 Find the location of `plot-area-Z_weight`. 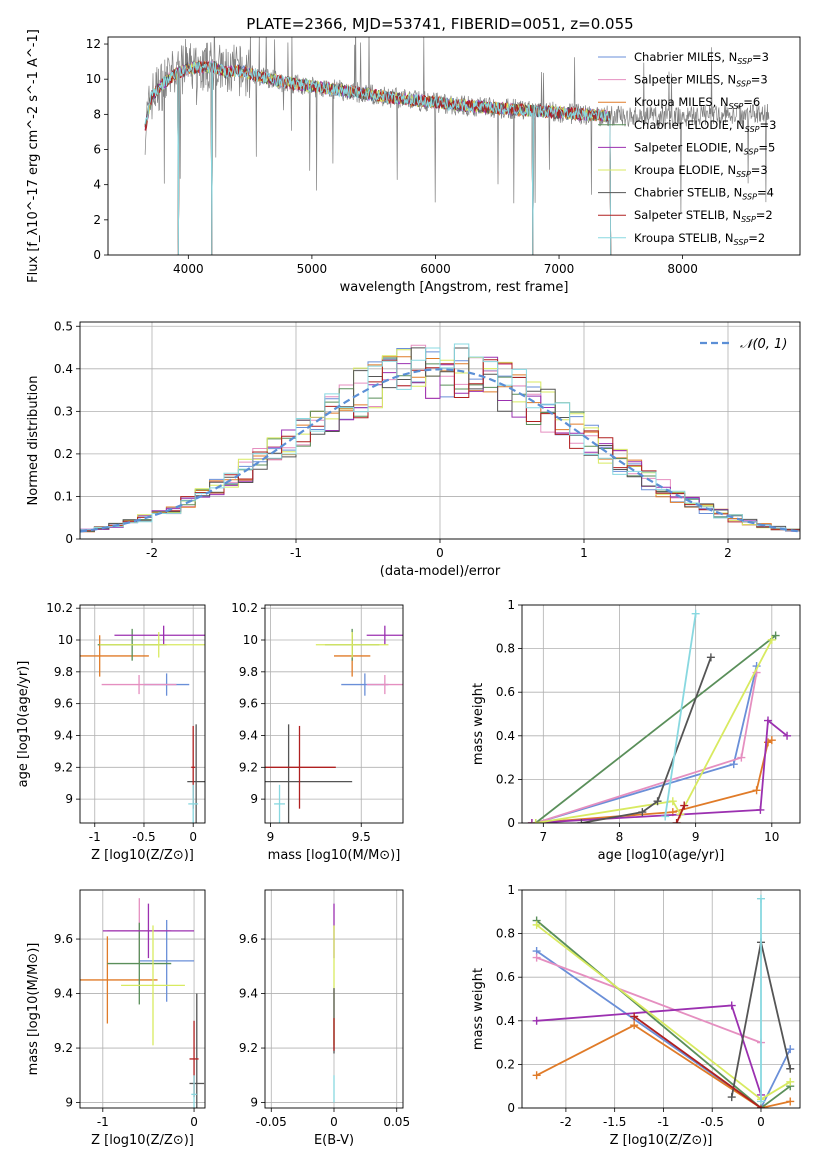

plot-area-Z_weight is located at coordinates (663, 1001).